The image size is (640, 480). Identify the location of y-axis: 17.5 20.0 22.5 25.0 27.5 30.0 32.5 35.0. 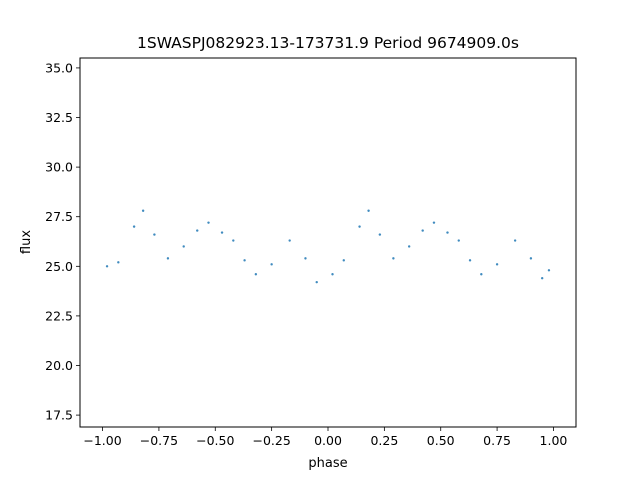
(62, 241).